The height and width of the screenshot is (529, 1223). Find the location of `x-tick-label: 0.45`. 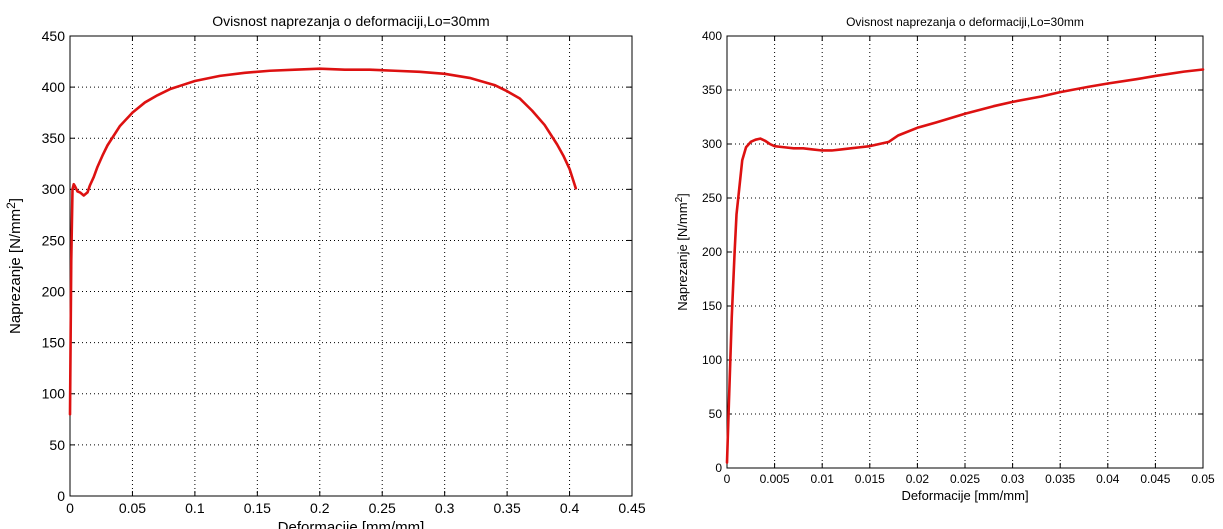

x-tick-label: 0.45 is located at coordinates (631, 508).